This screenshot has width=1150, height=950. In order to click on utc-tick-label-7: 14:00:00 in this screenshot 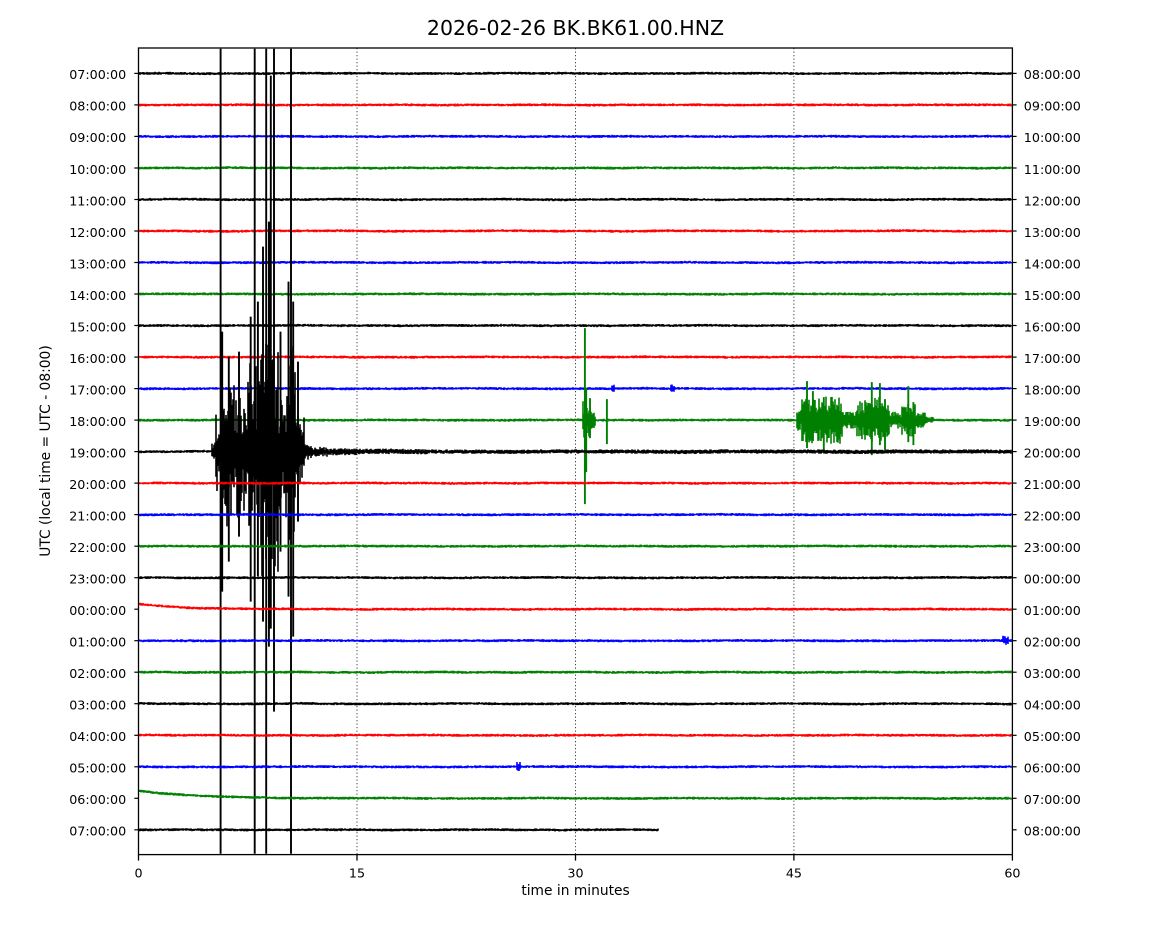, I will do `click(97, 295)`.